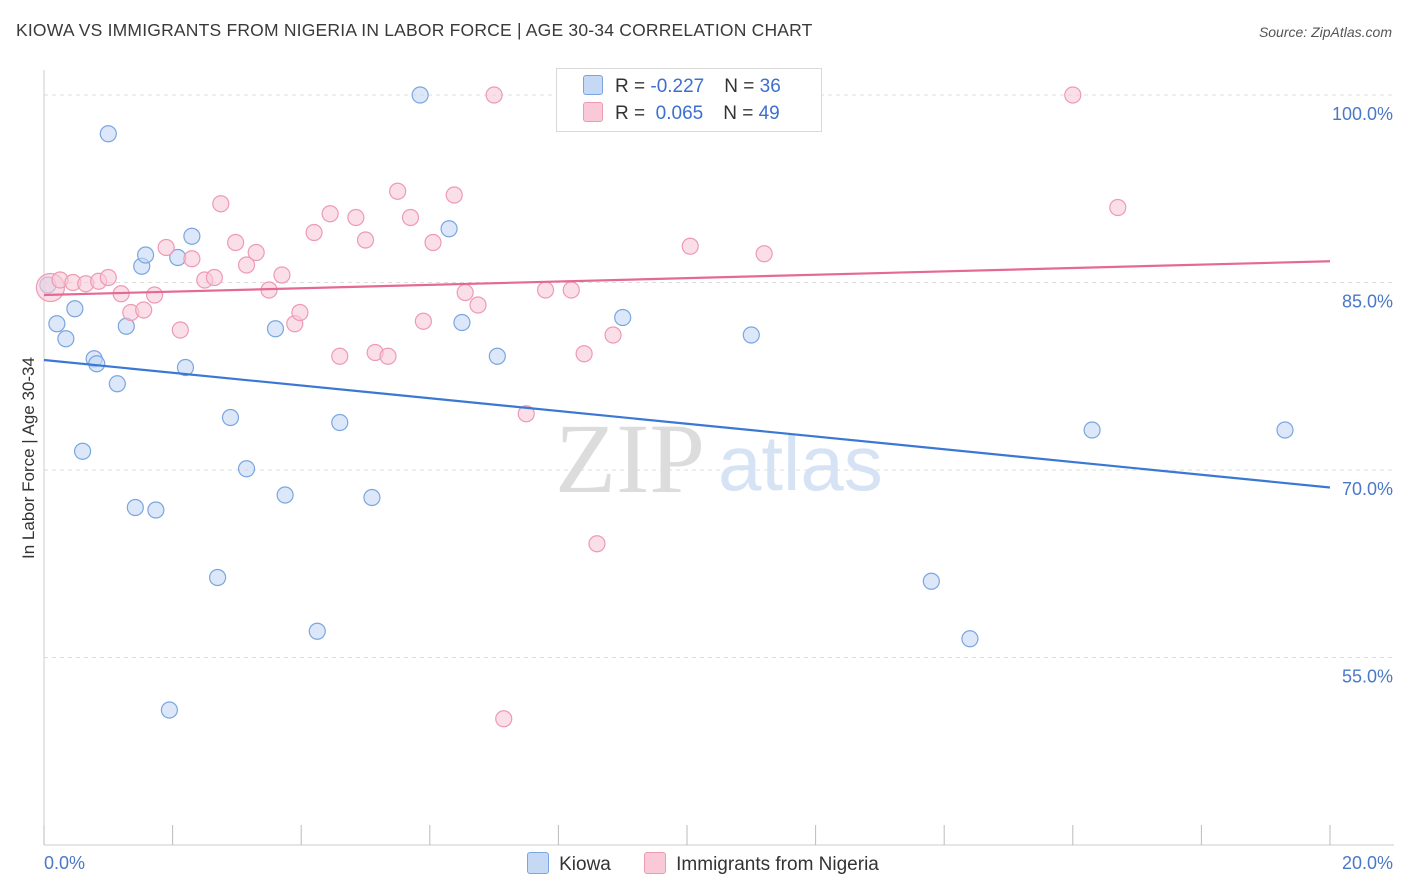 This screenshot has width=1406, height=892. I want to click on legend-swatch-kiowa, so click(593, 85).